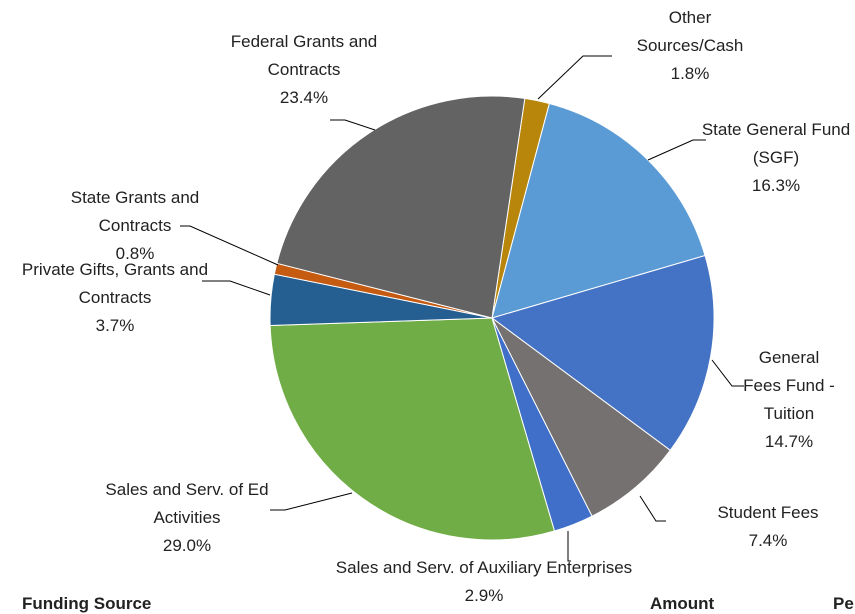 The width and height of the screenshot is (855, 614). Describe the element at coordinates (484, 595) in the screenshot. I see `value-label: 2.9%` at that location.